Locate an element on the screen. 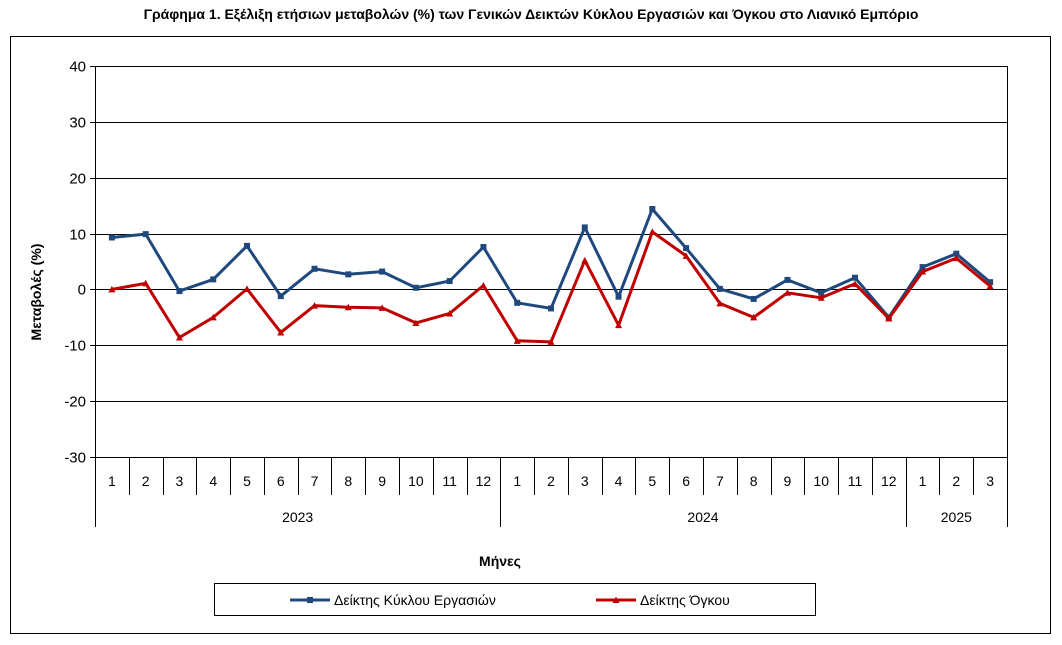 Image resolution: width=1062 pixels, height=645 pixels. y-tick-label: -20 is located at coordinates (75, 402).